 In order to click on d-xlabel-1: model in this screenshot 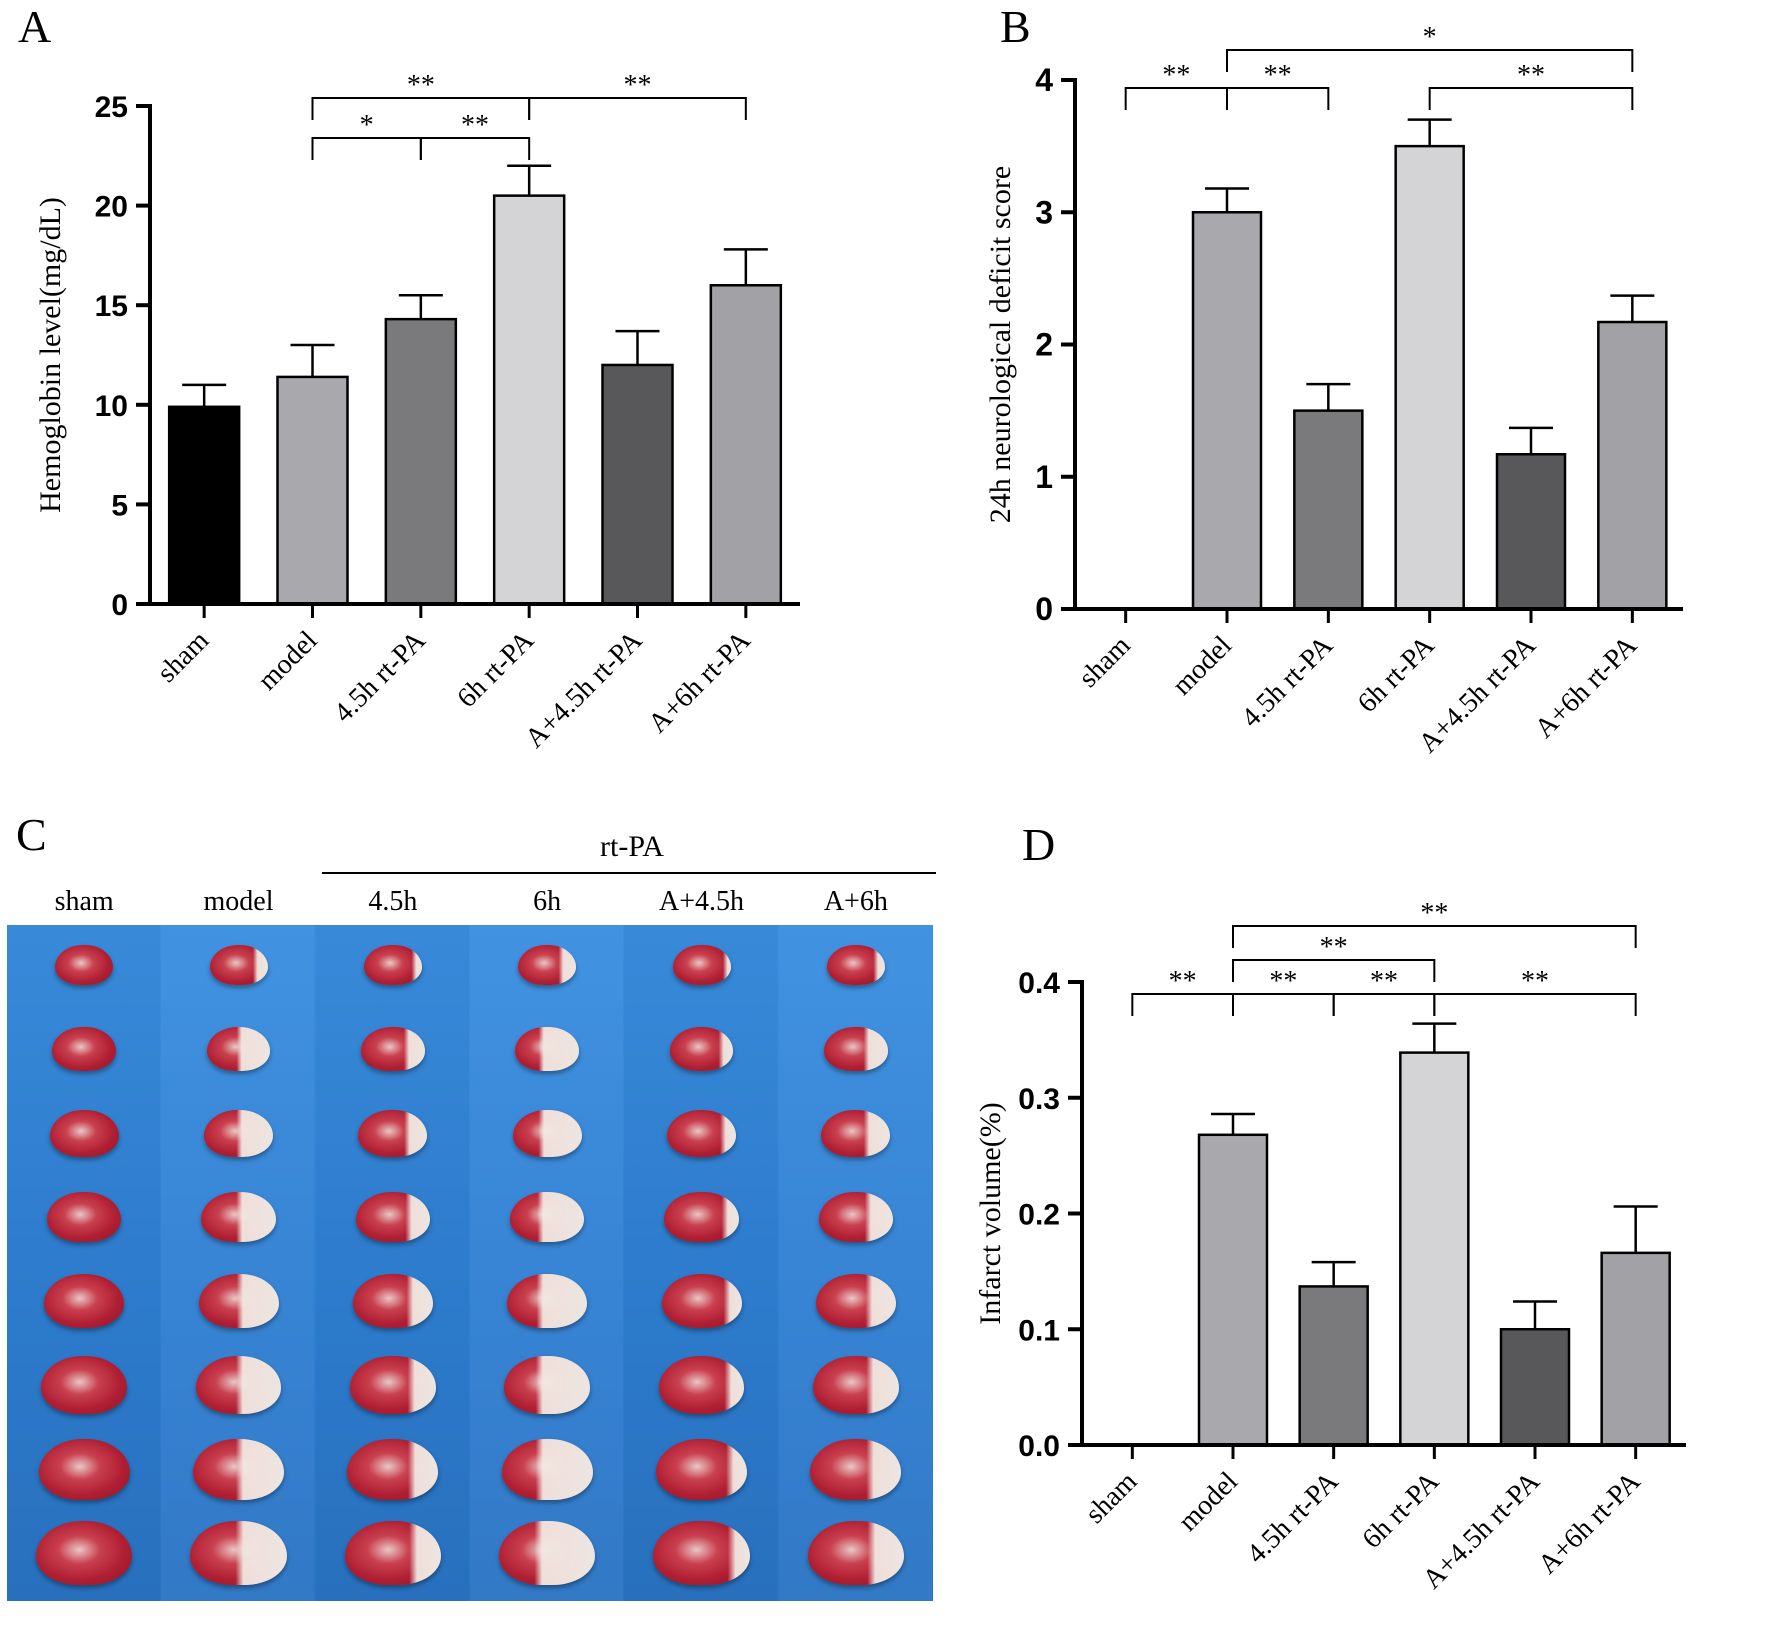, I will do `click(1209, 1502)`.